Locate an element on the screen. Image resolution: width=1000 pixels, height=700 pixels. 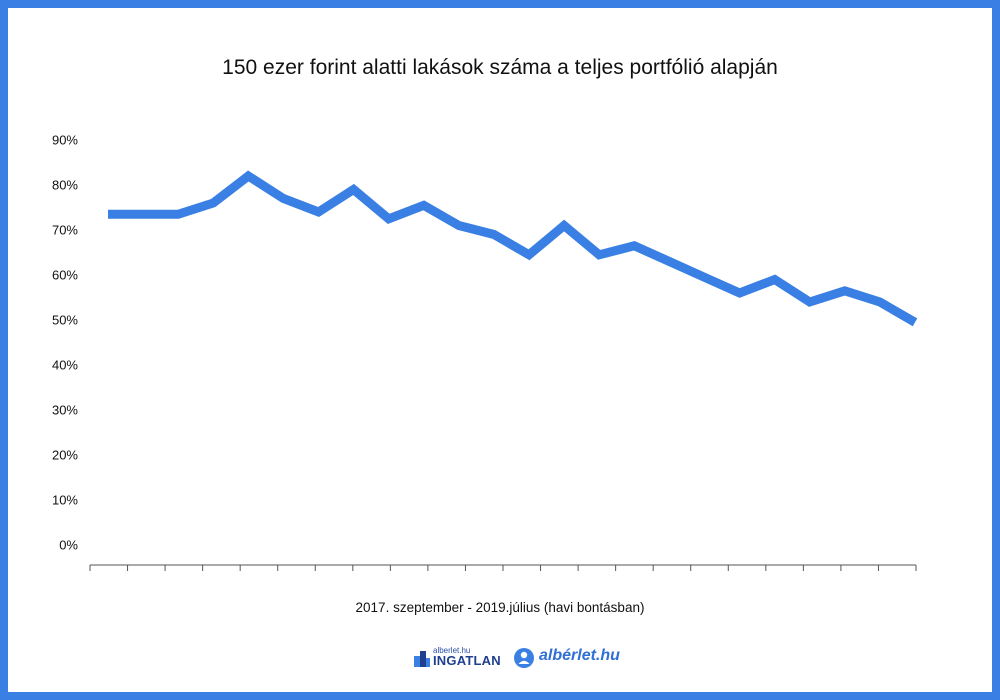
y-tick-label: 80% is located at coordinates (65, 185).